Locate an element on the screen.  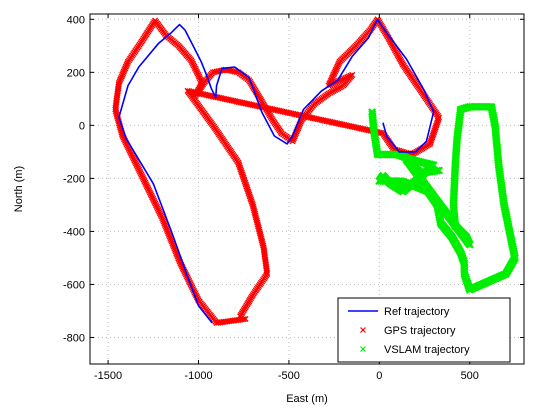
y-tick-label: -200 is located at coordinates (74, 179).